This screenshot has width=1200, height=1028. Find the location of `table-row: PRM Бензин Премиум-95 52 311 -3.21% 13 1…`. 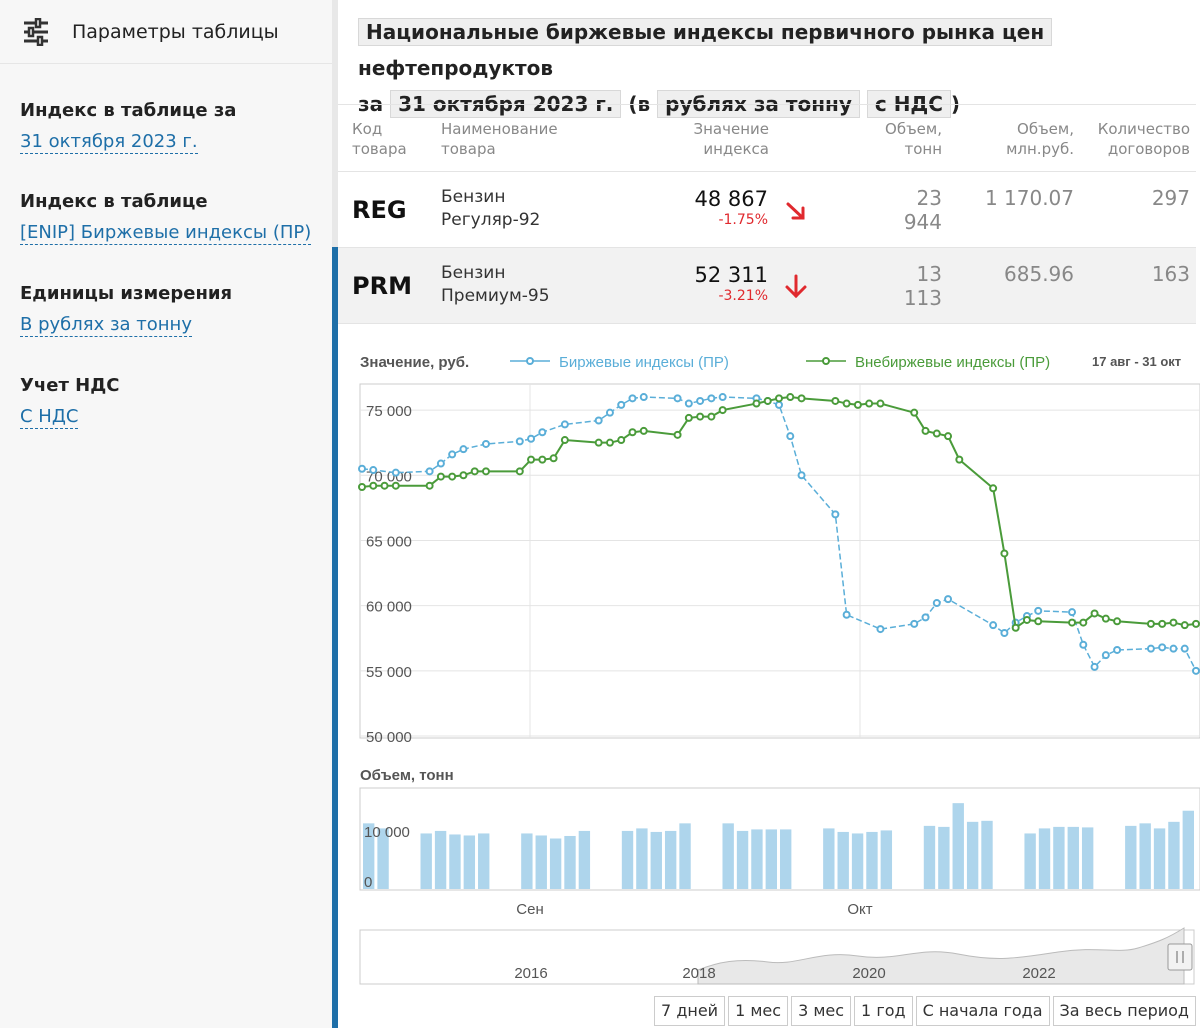

table-row: PRM Бензин Премиум-95 52 311 -3.21% 13 1… is located at coordinates (767, 286).